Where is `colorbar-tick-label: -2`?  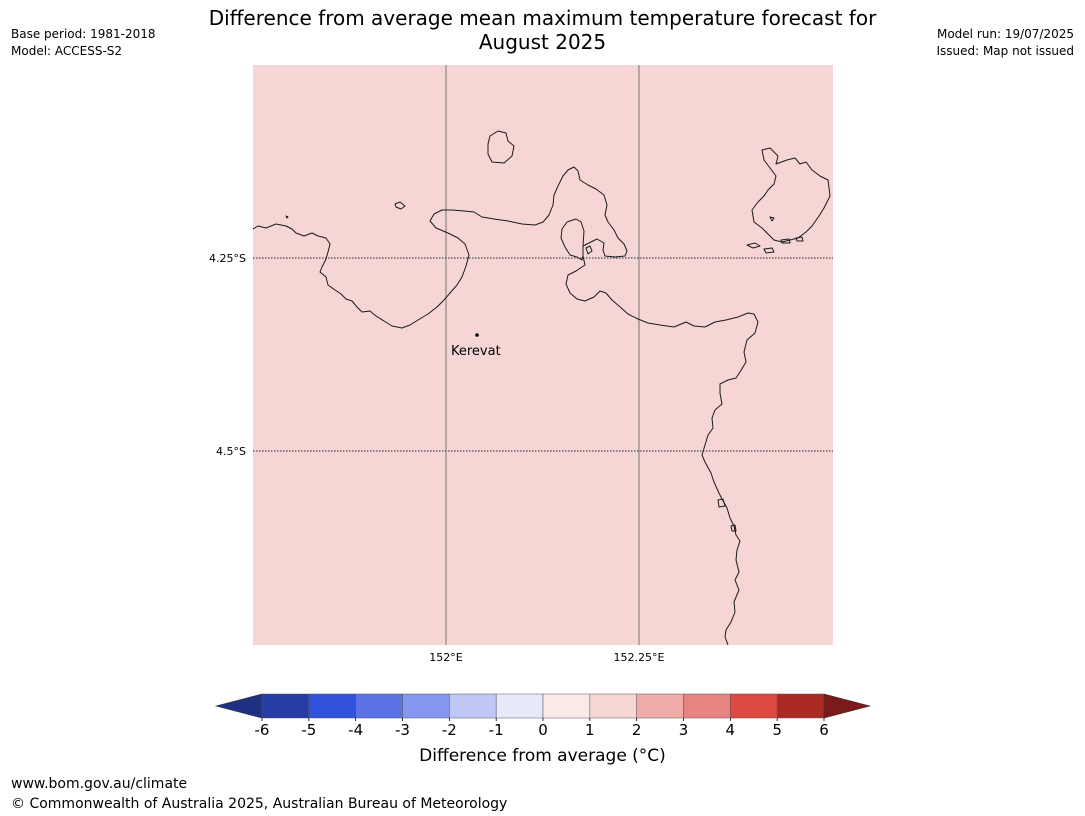
colorbar-tick-label: -2 is located at coordinates (449, 730).